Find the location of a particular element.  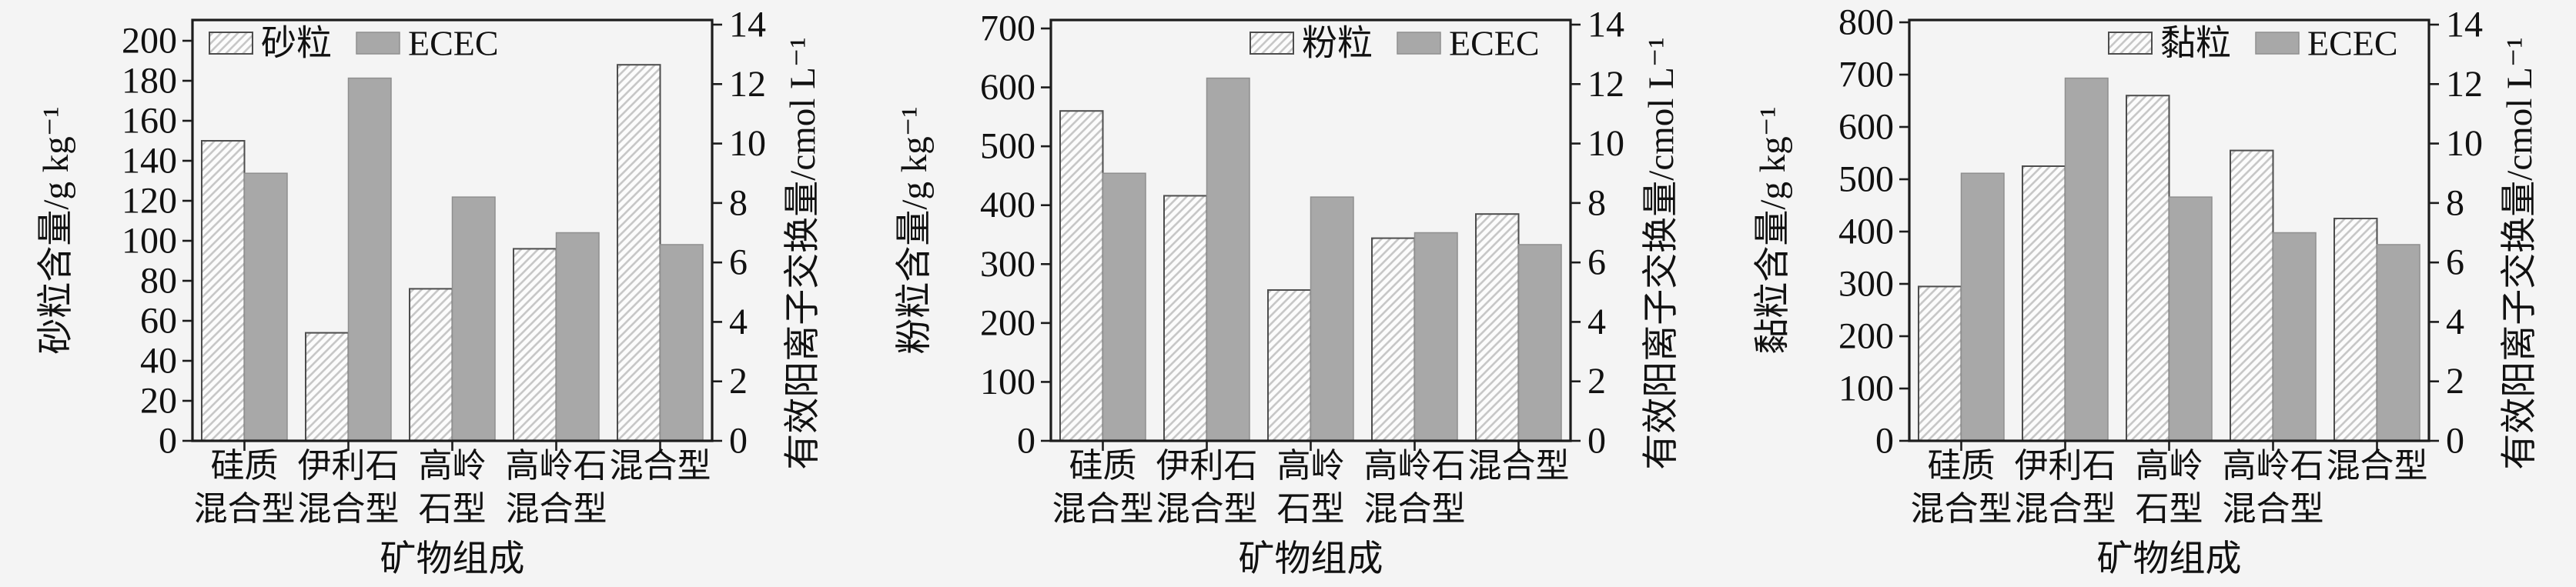

right-tick-label: 10 is located at coordinates (748, 143).